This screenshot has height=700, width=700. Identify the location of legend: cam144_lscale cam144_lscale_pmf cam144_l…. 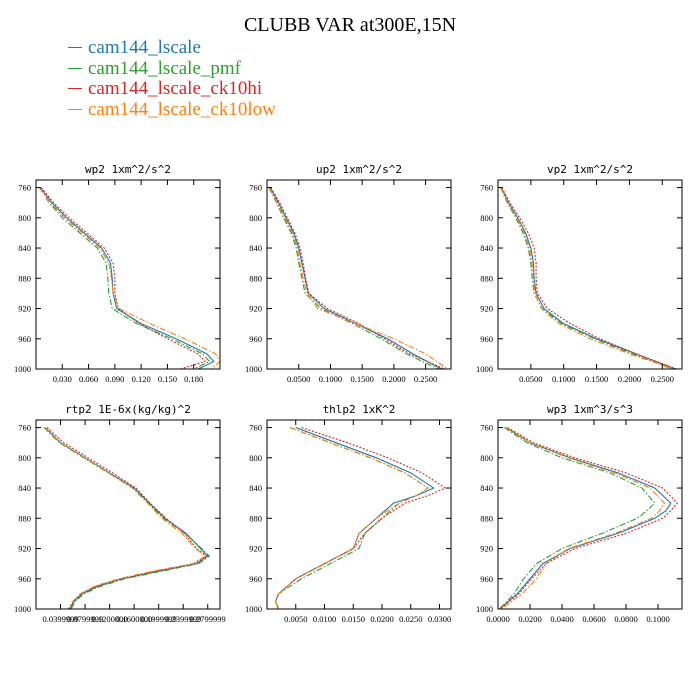
(172, 79).